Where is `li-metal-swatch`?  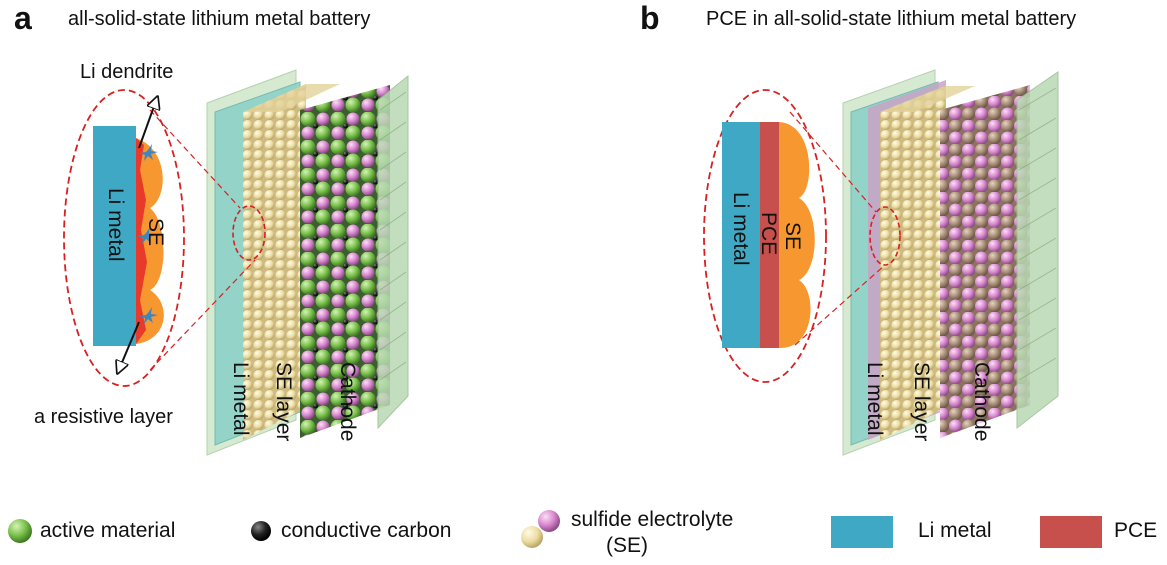
li-metal-swatch is located at coordinates (862, 532).